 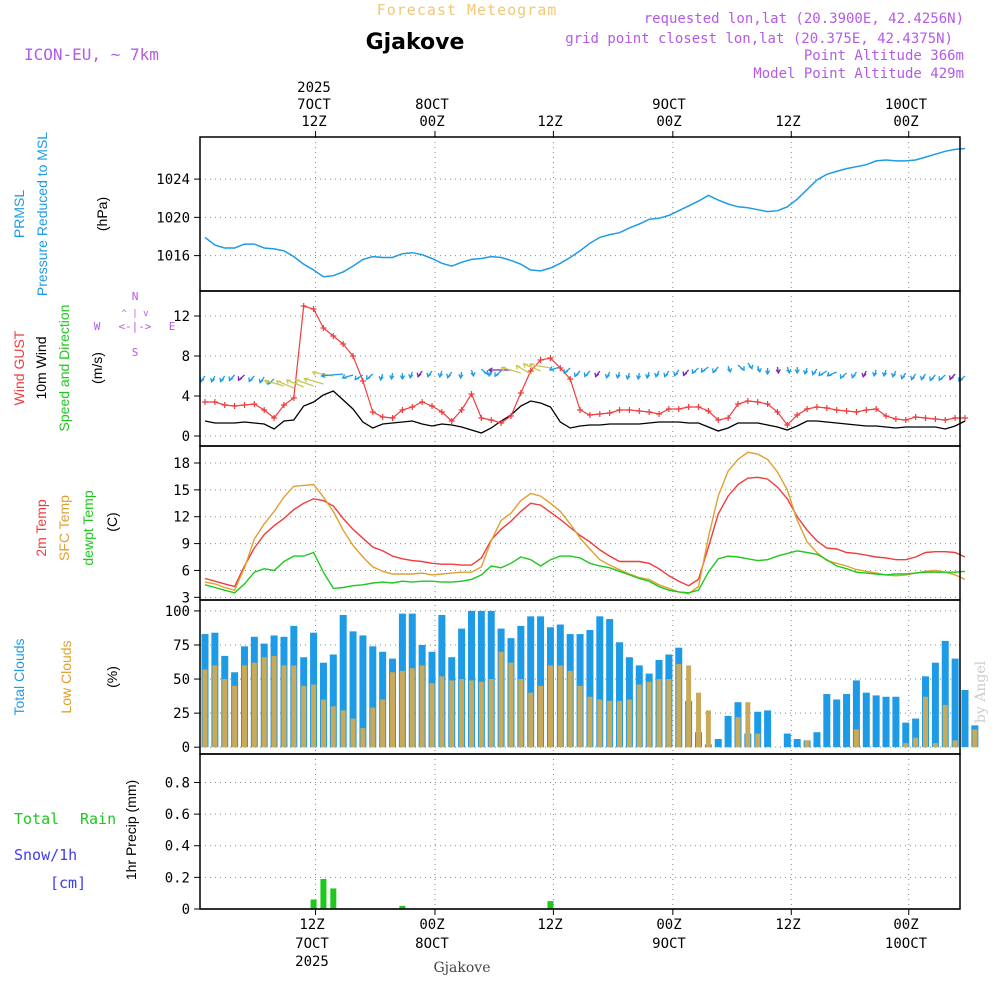 I want to click on top-hour-label: 12Z, so click(x=549, y=122).